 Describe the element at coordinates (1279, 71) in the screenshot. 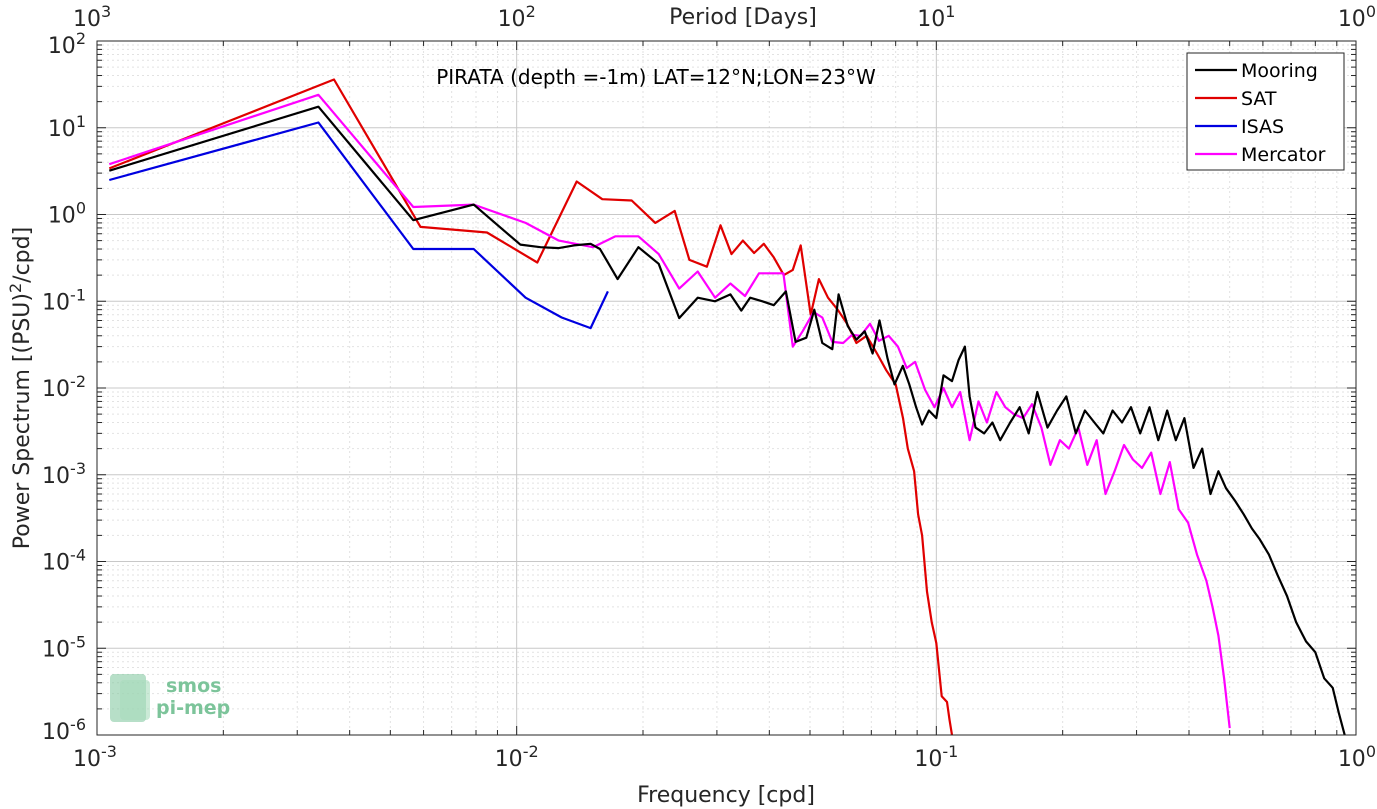

I see `legend-label-mooring: Mooring` at that location.